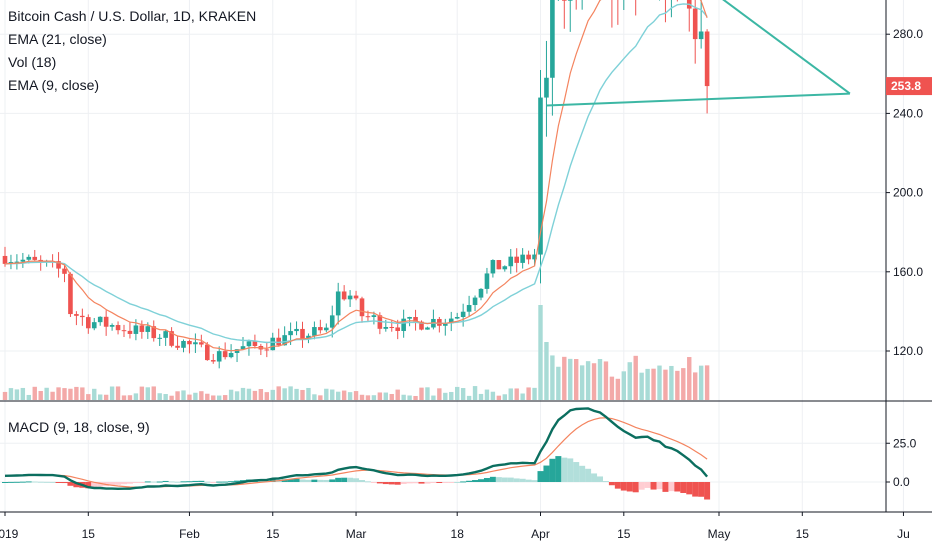 The height and width of the screenshot is (550, 932). I want to click on legend-macd: MACD (9, 18, close, 9), so click(79, 427).